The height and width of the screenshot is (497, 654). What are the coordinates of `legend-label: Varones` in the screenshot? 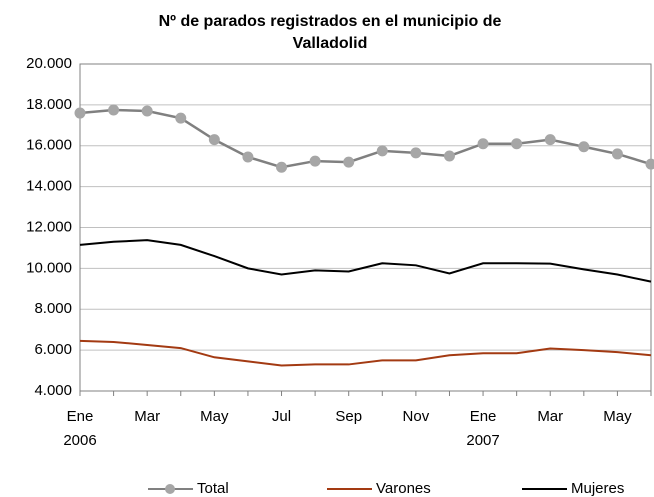 It's located at (403, 488).